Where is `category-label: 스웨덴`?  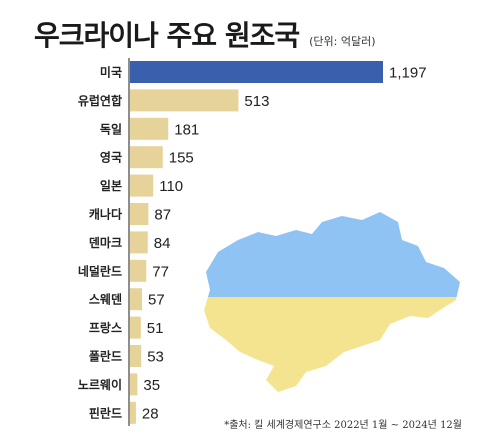 category-label: 스웨덴 is located at coordinates (105, 299).